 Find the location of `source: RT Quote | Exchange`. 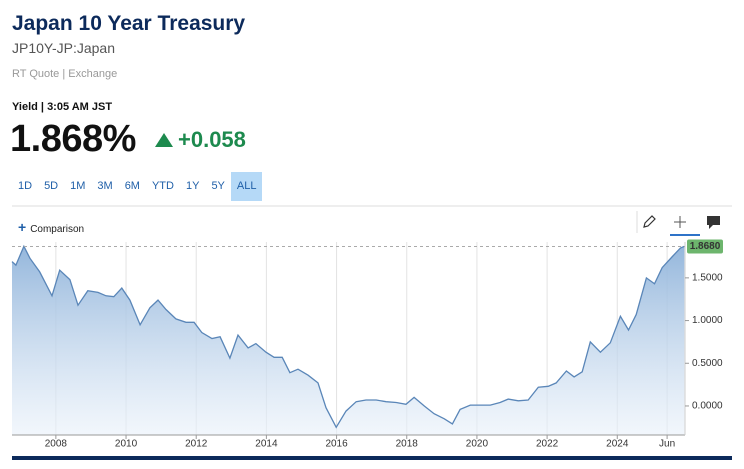

source: RT Quote | Exchange is located at coordinates (65, 74).